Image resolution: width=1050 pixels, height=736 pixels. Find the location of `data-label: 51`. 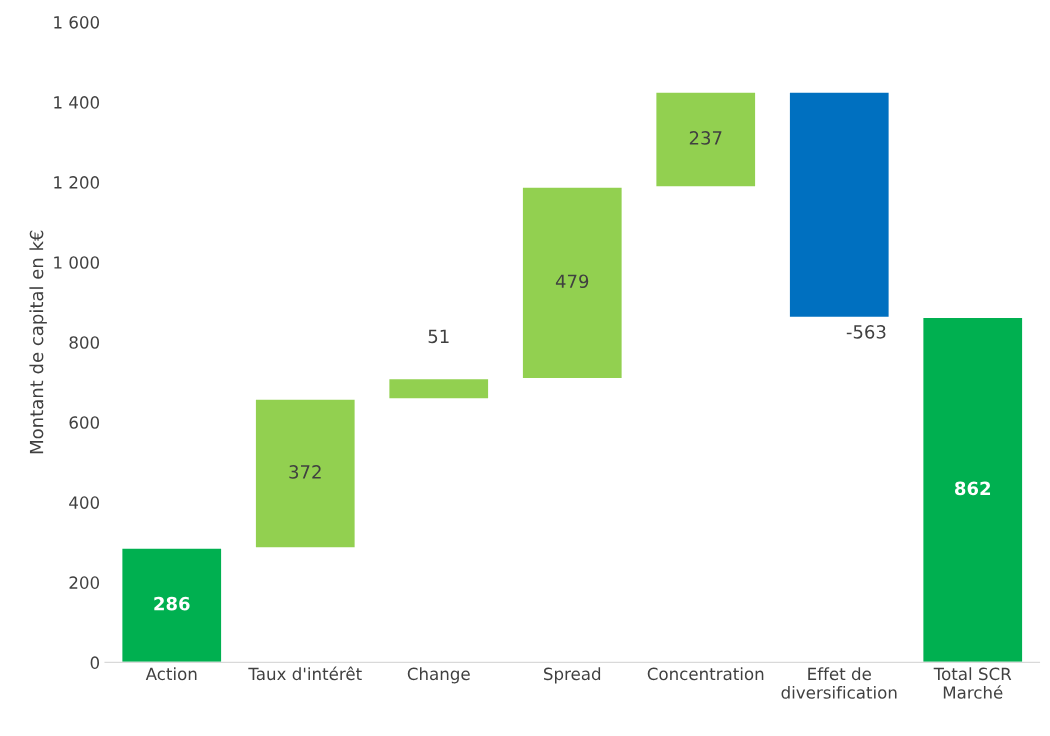

data-label: 51 is located at coordinates (438, 336).